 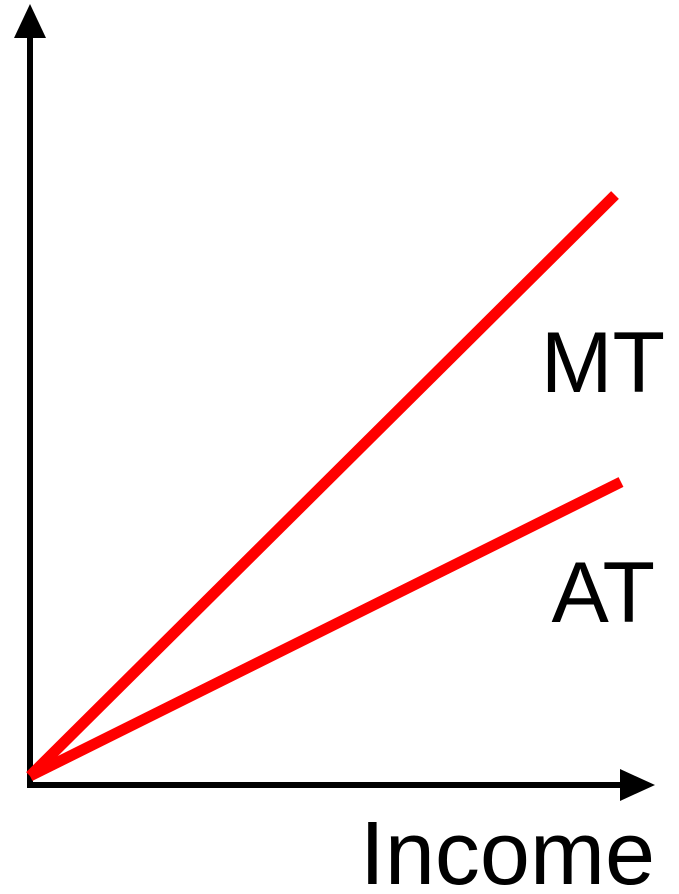 I want to click on y-axis-arrow, so click(x=30, y=21).